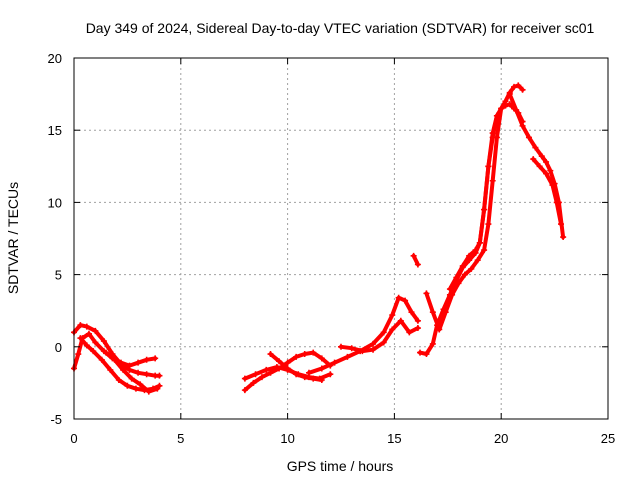 The height and width of the screenshot is (480, 640). Describe the element at coordinates (58, 275) in the screenshot. I see `y-tick-label: 5` at that location.